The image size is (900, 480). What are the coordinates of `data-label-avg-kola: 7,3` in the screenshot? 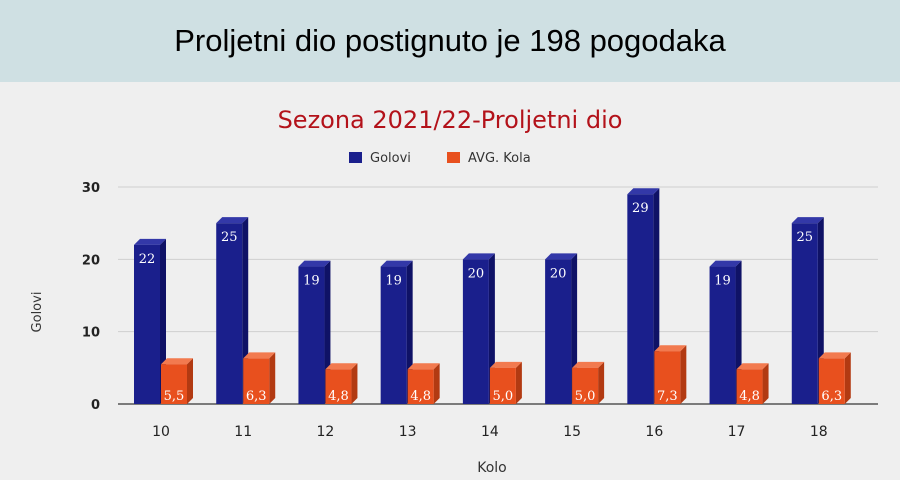 It's located at (667, 396).